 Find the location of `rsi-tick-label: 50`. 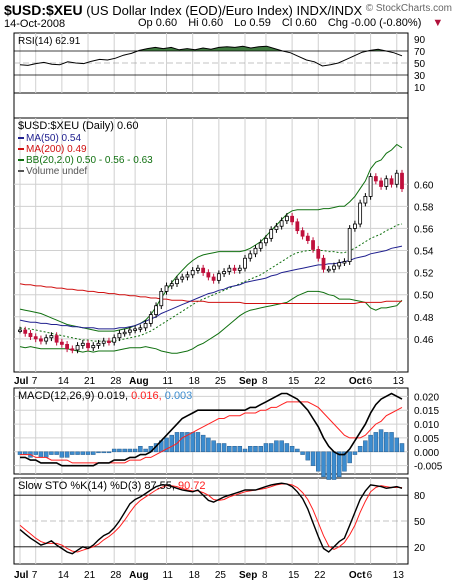

rsi-tick-label: 50 is located at coordinates (420, 64).